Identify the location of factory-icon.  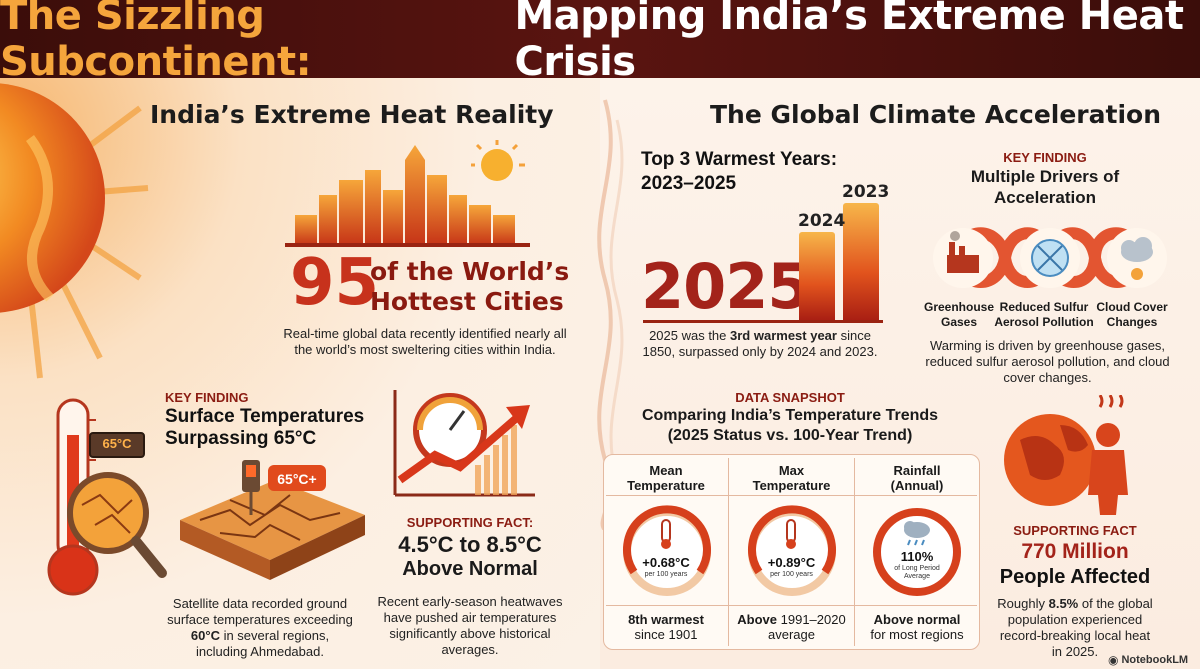
(963, 252).